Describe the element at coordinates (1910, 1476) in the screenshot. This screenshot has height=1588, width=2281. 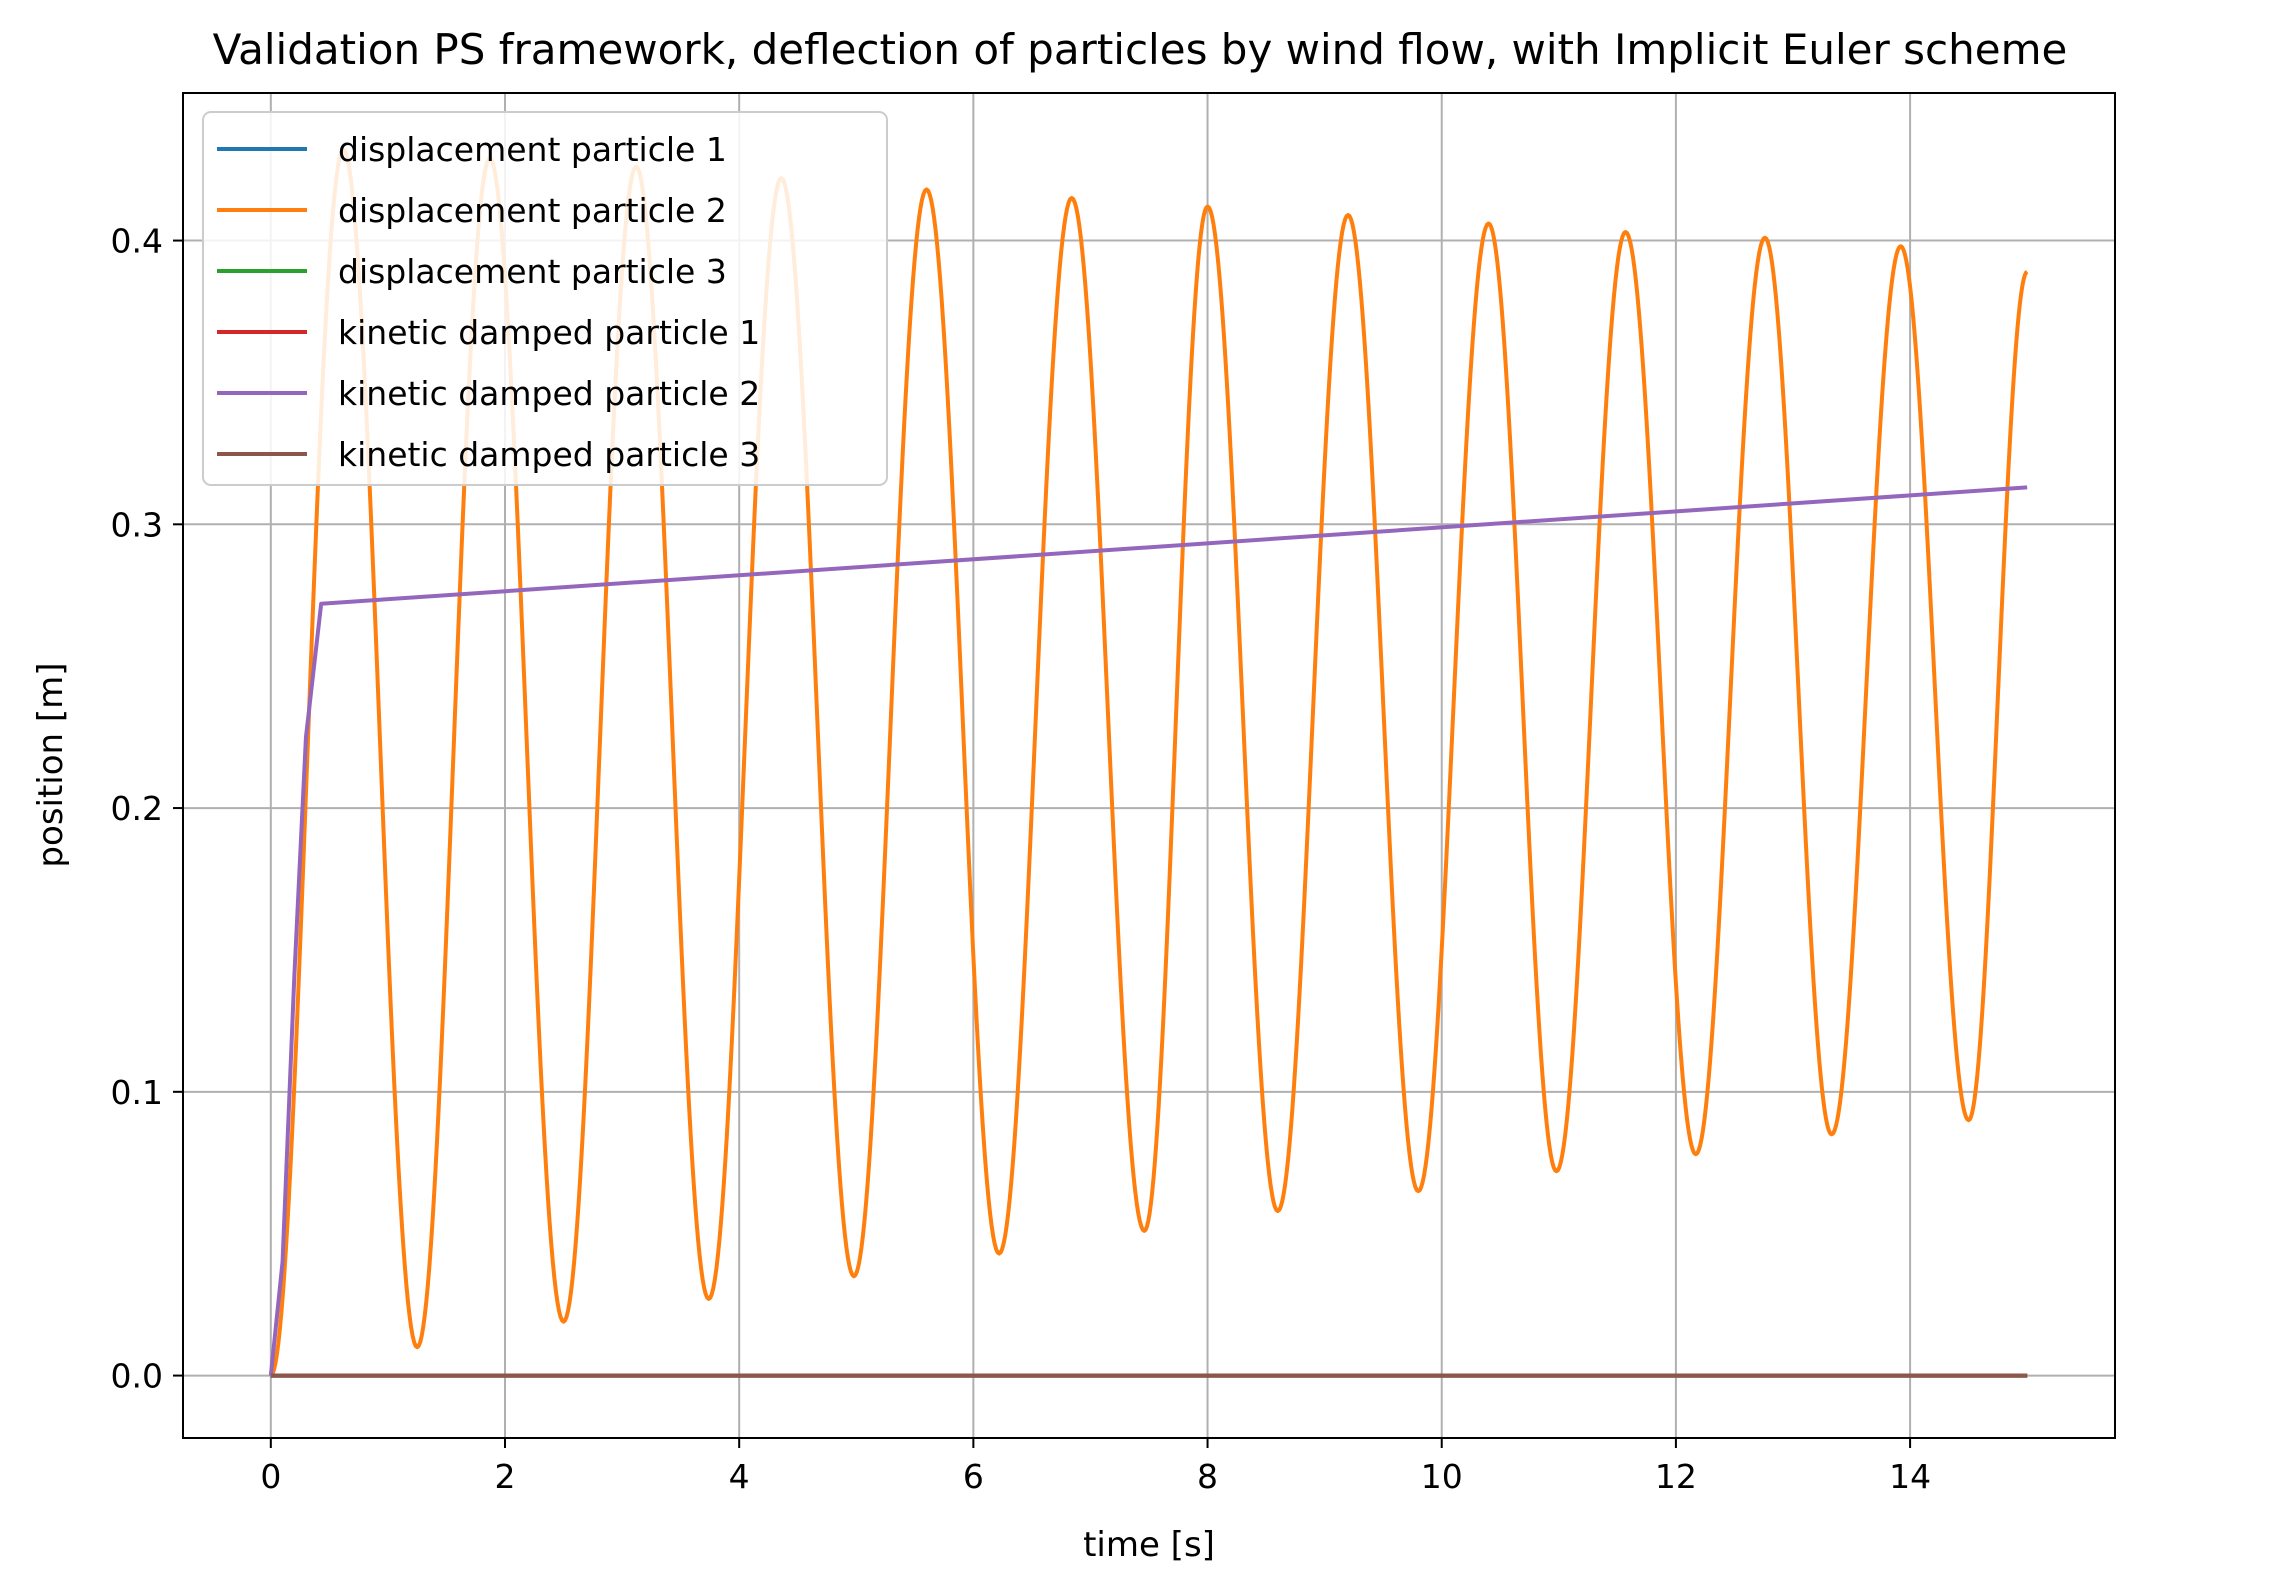
I see `x-tick-label: 14` at that location.